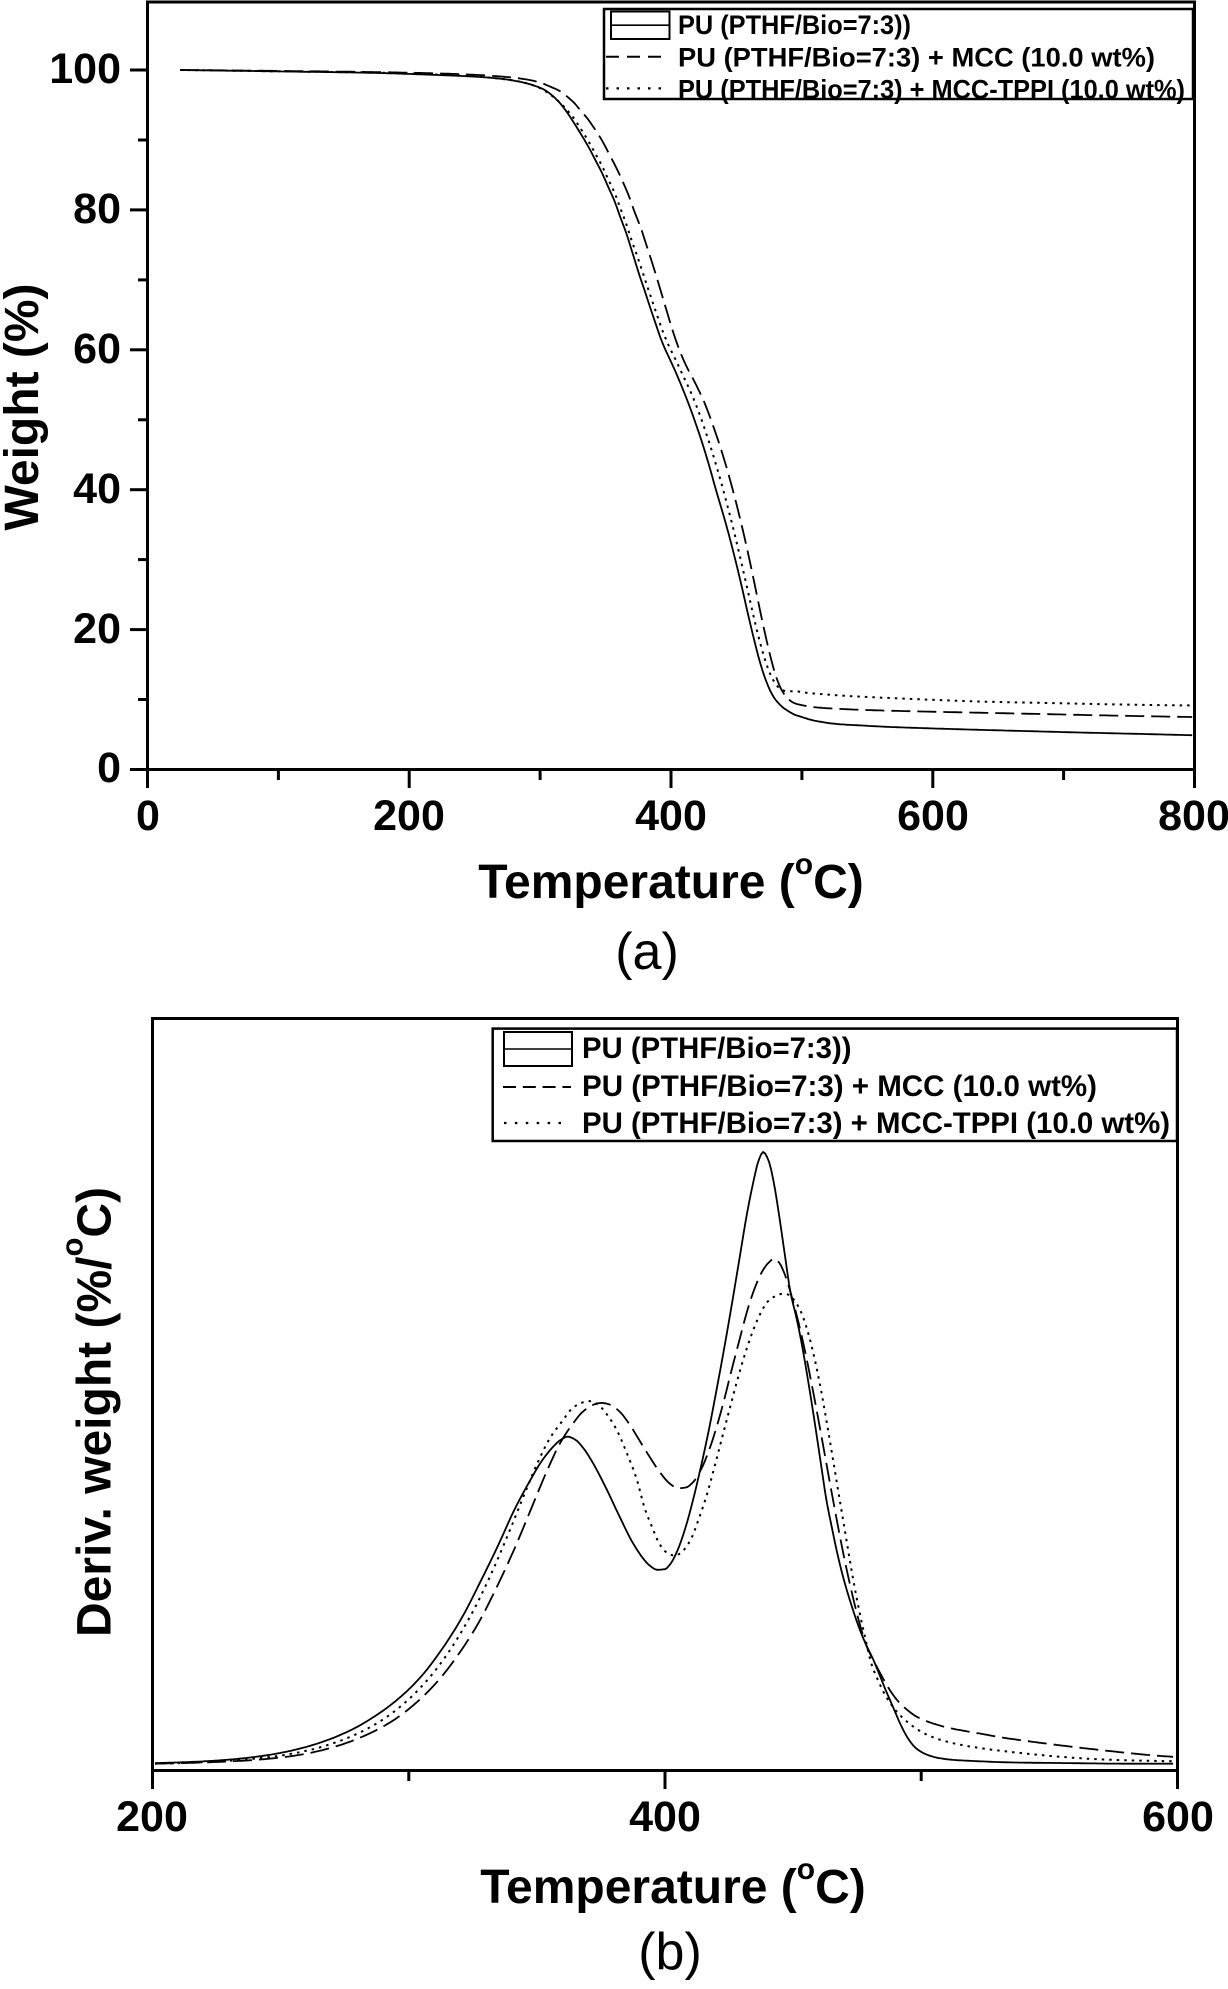  What do you see at coordinates (97, 349) in the screenshot?
I see `svg-text: 60` at bounding box center [97, 349].